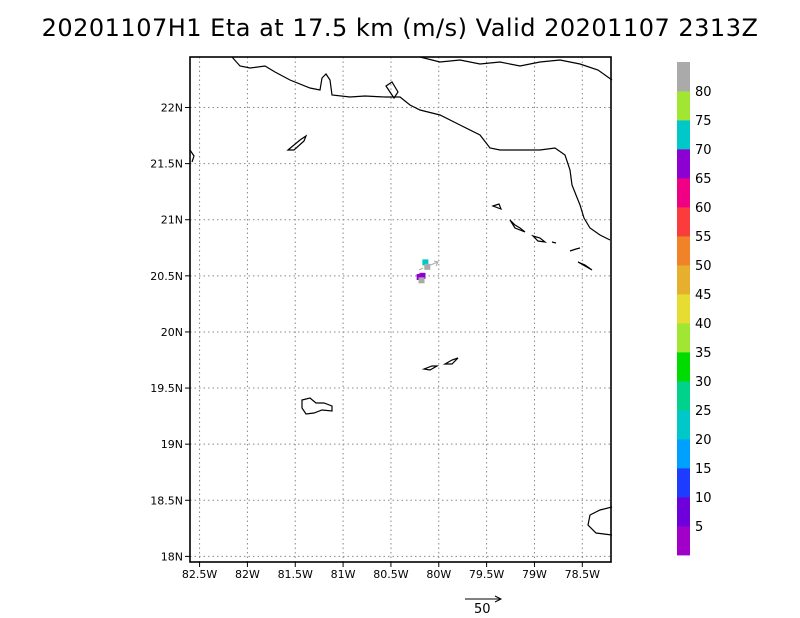 This screenshot has width=800, height=618. What do you see at coordinates (295, 574) in the screenshot?
I see `lon-tick-label: 81.5W` at bounding box center [295, 574].